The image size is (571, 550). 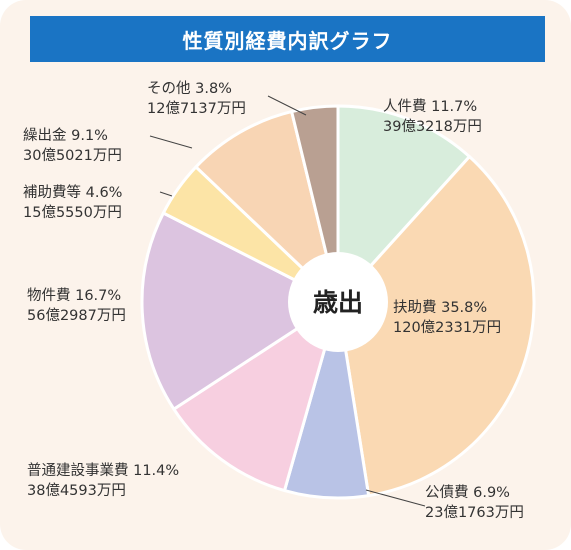 What do you see at coordinates (72, 155) in the screenshot?
I see `slice-amount: 30億5021万円` at bounding box center [72, 155].